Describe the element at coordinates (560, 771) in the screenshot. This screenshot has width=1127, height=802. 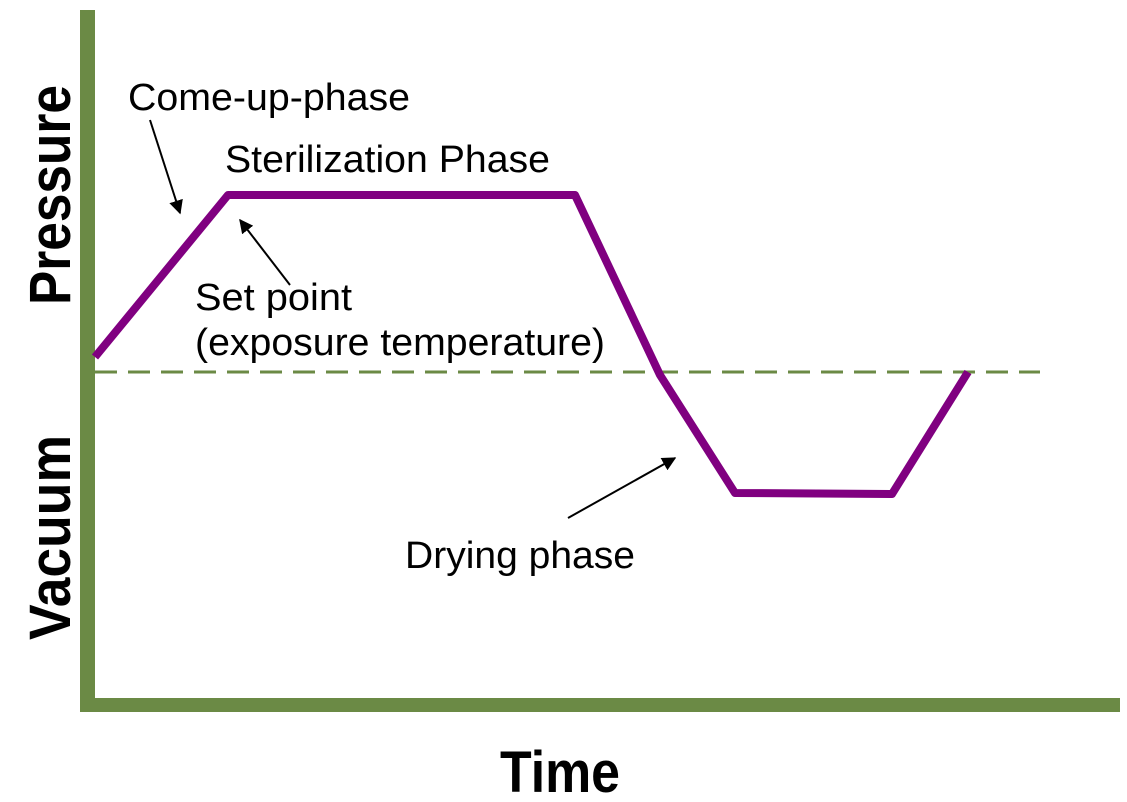
I see `x-axis-label: Time` at that location.